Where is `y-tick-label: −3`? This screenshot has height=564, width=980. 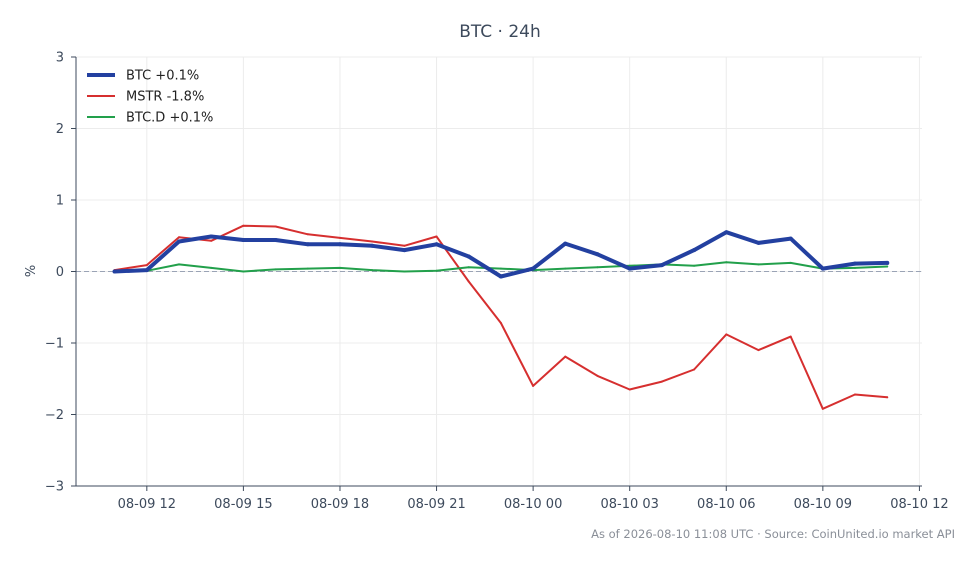 y-tick-label: −3 is located at coordinates (54, 487).